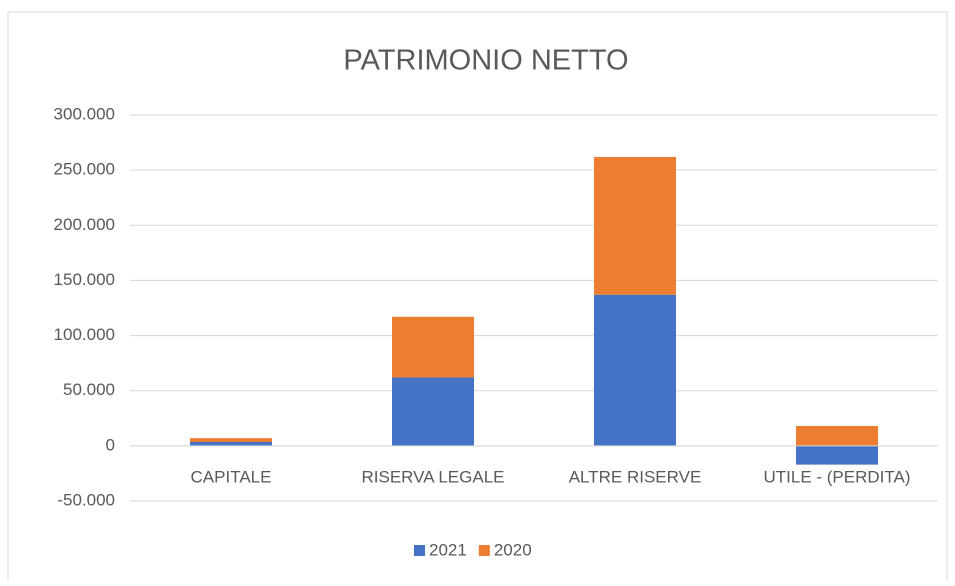 The width and height of the screenshot is (955, 586). I want to click on y-tick-label: 100.000, so click(84, 334).